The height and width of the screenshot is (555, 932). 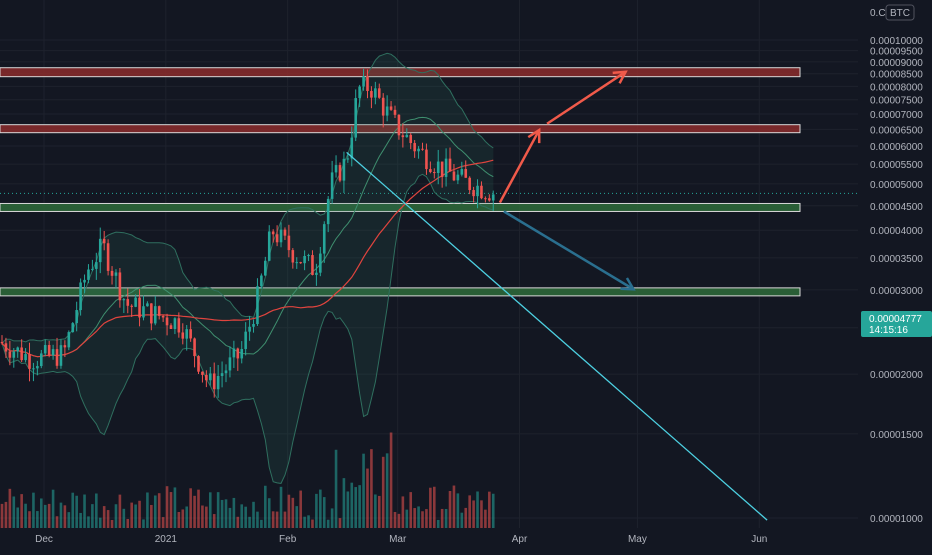 I want to click on x-tick-label: May, so click(x=637, y=539).